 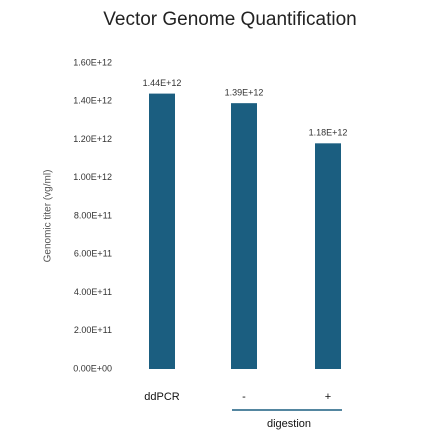 I want to click on group-label: digestion, so click(x=289, y=424).